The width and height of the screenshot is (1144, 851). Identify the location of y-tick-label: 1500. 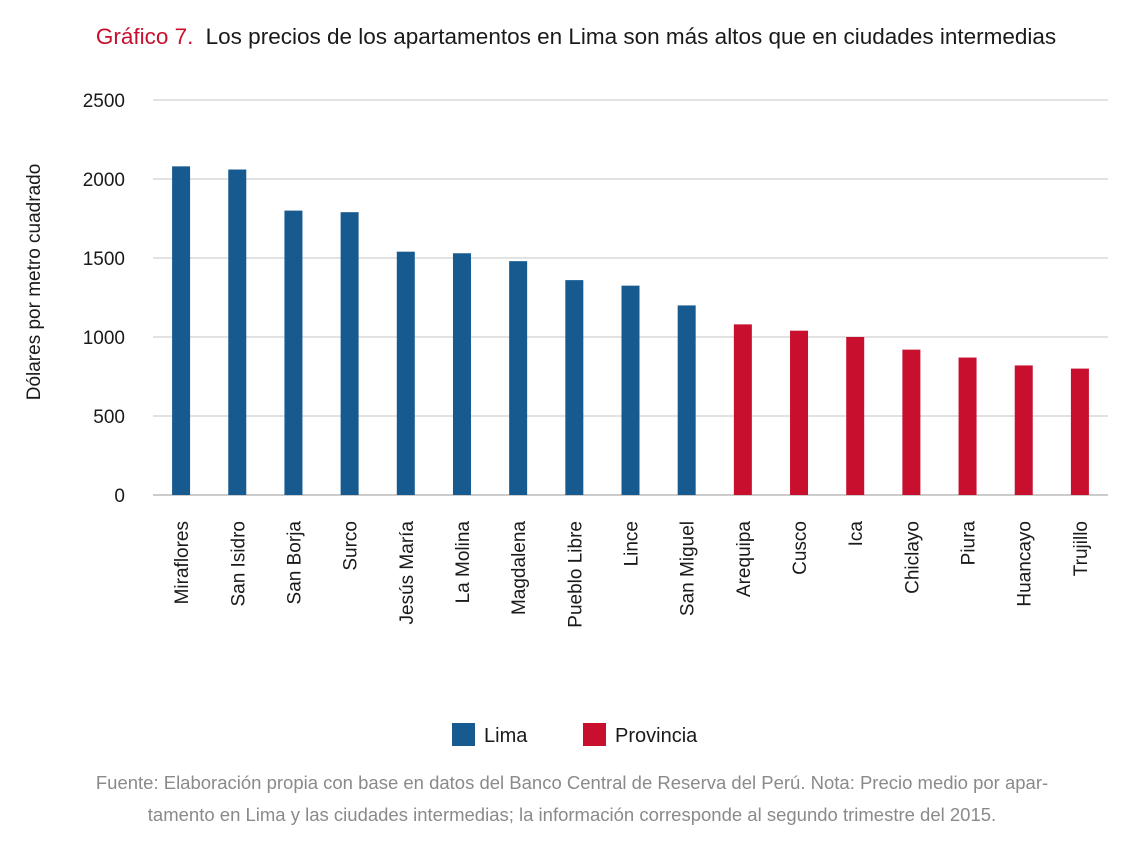
(104, 259).